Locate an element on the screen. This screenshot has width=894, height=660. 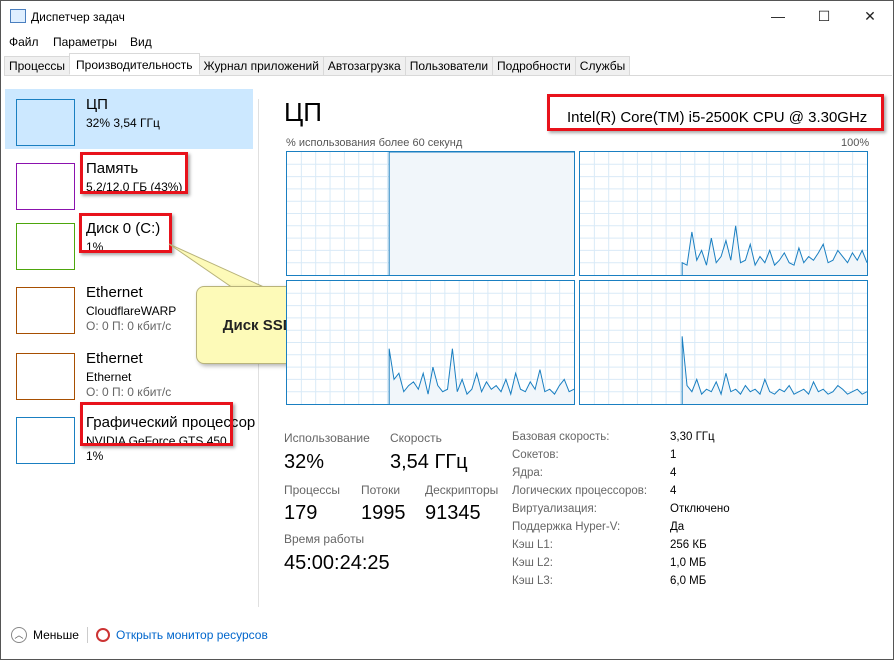
spec-value: 6,0 МБ is located at coordinates (688, 581).